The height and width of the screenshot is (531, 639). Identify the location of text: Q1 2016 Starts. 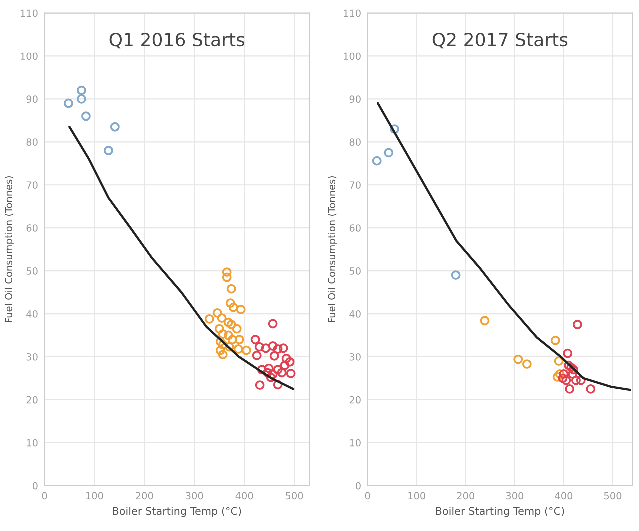
(177, 40).